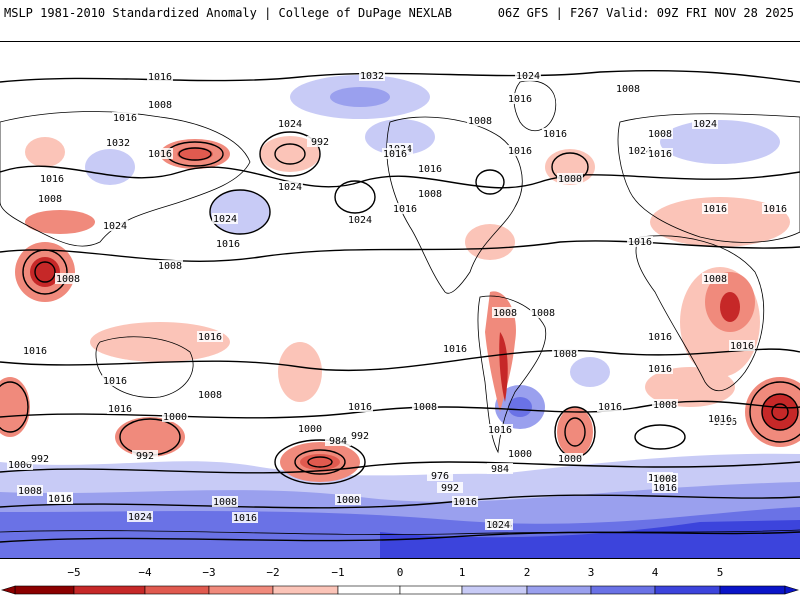 This screenshot has width=800, height=600. Describe the element at coordinates (338, 572) in the screenshot. I see `colorbar-tick-label: −1` at that location.